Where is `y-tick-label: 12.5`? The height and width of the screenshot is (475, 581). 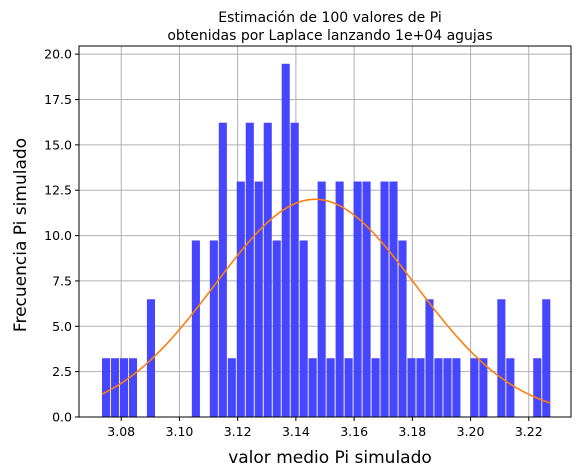 y-tick-label: 12.5 is located at coordinates (58, 190).